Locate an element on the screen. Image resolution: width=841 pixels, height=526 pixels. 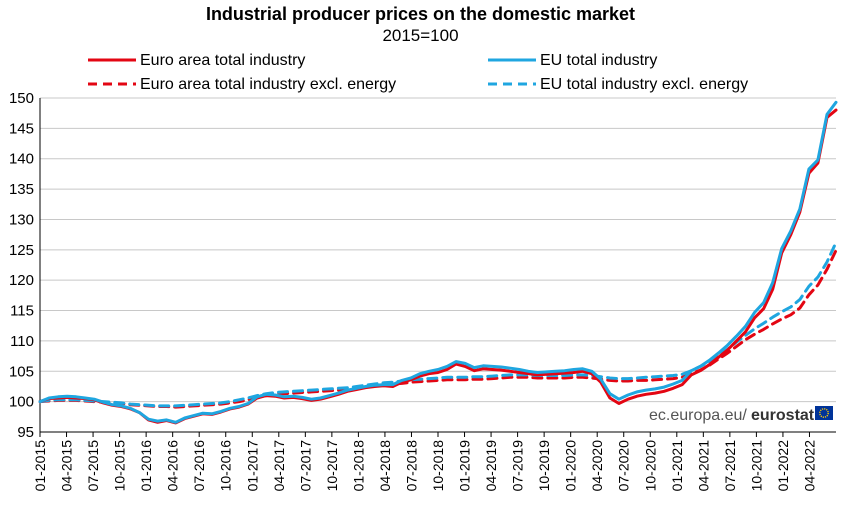
y-tick-label: 125 is located at coordinates (21, 250).